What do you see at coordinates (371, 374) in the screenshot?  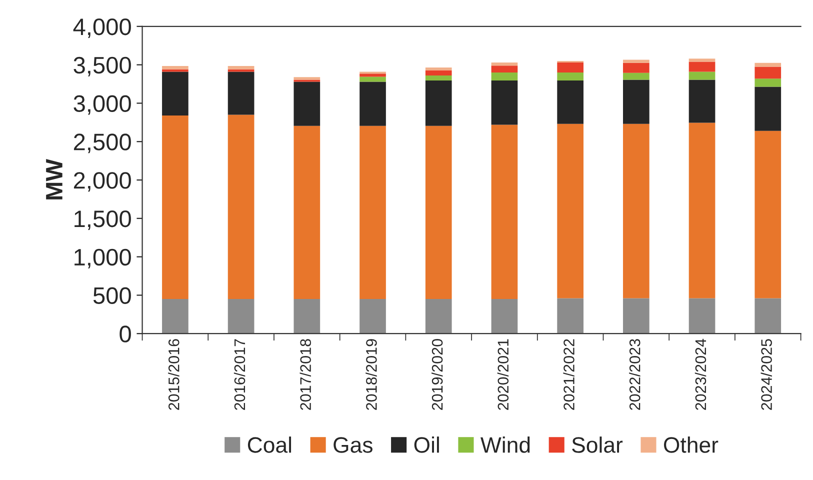 I see `x-tick-label: 2018/2019` at bounding box center [371, 374].